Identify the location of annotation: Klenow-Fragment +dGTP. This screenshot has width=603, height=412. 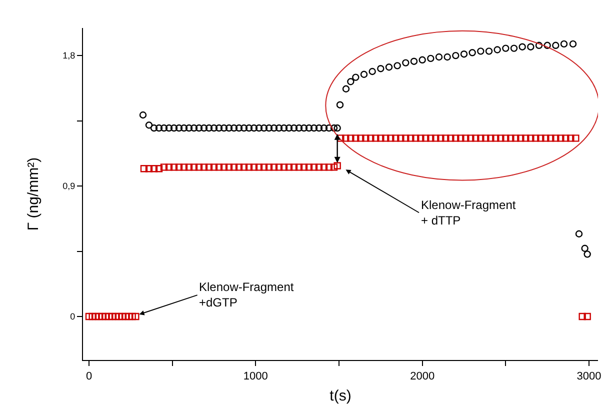
(246, 295).